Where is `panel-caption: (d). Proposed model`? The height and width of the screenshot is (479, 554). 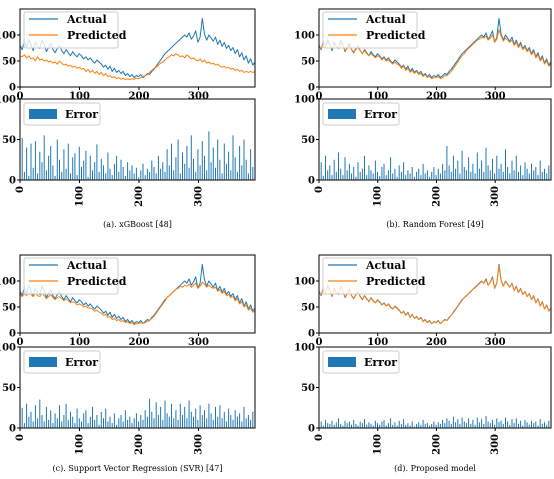 panel-caption: (d). Proposed model is located at coordinates (435, 468).